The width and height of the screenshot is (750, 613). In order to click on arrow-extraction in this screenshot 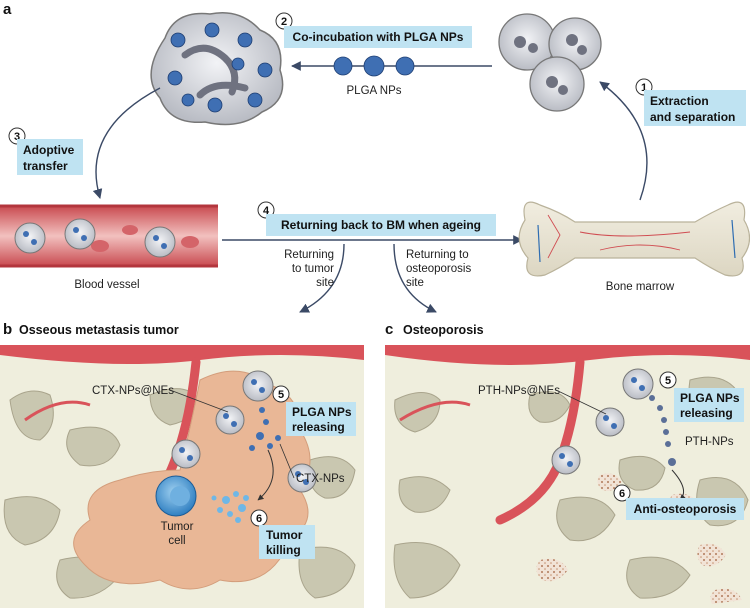, I will do `click(623, 141)`.